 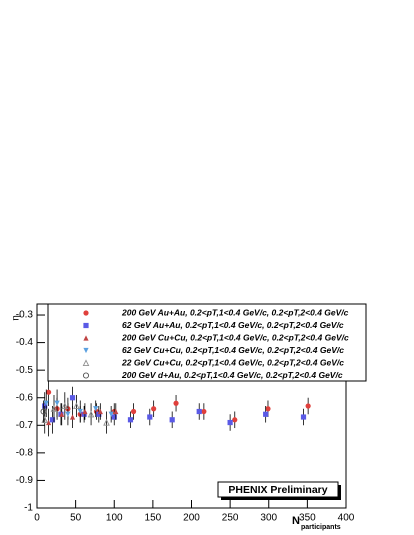 What do you see at coordinates (16, 318) in the screenshot?
I see `y-axis-label: η` at bounding box center [16, 318].